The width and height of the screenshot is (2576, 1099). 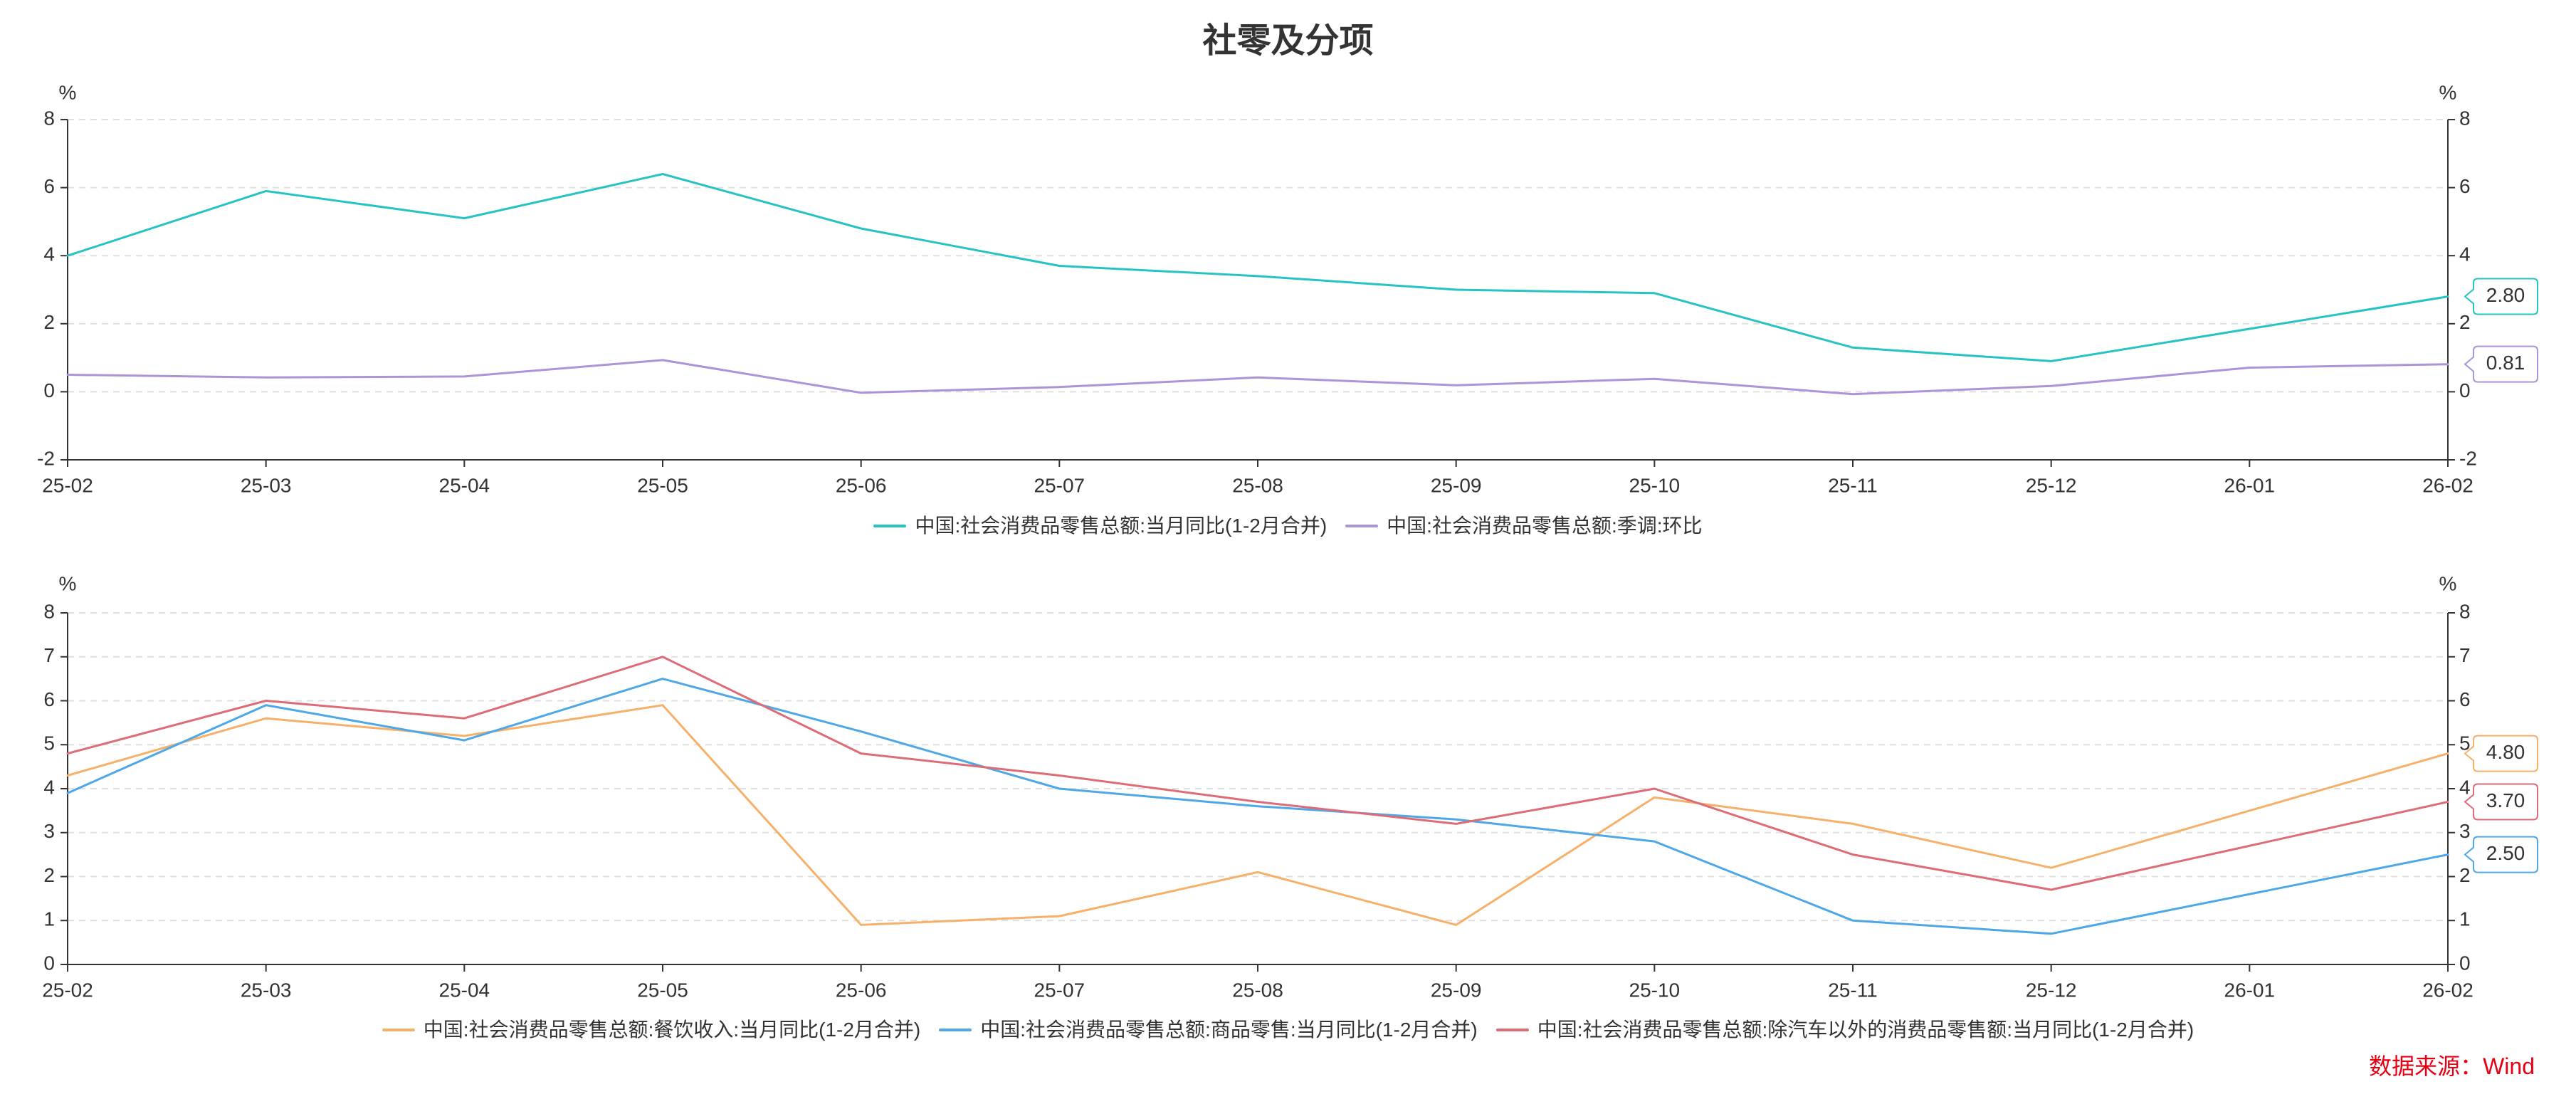 What do you see at coordinates (49, 655) in the screenshot?
I see `y-tick-label-left: 7` at bounding box center [49, 655].